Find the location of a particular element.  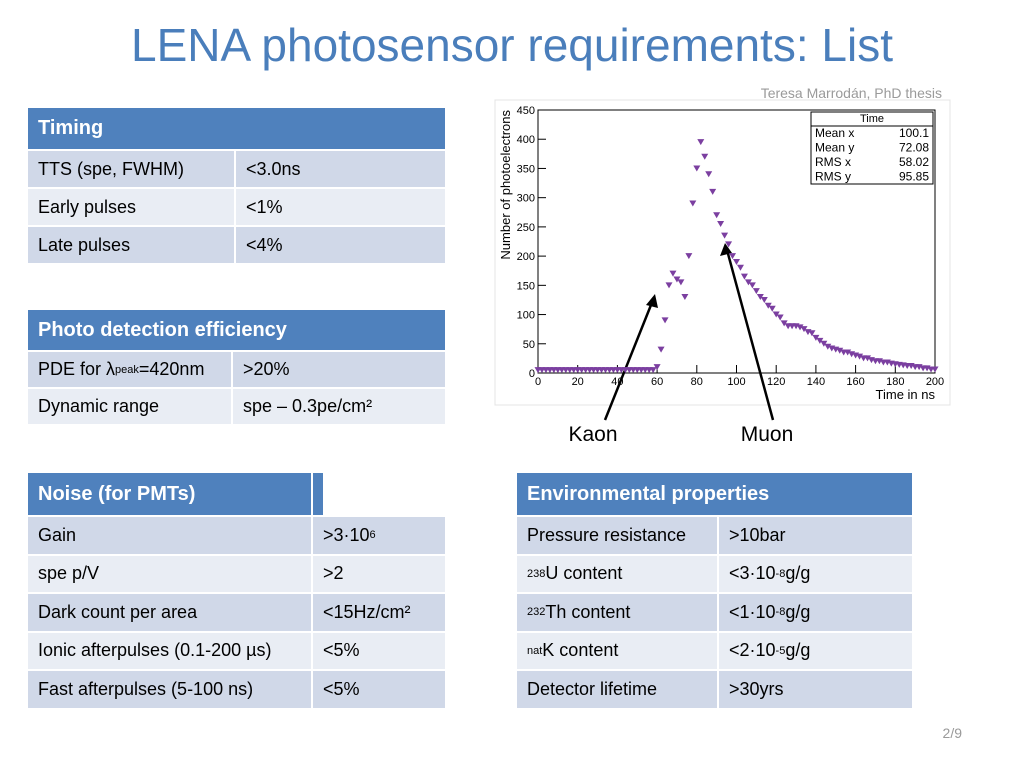

table-row: Late pulses <4% is located at coordinates (237, 245).